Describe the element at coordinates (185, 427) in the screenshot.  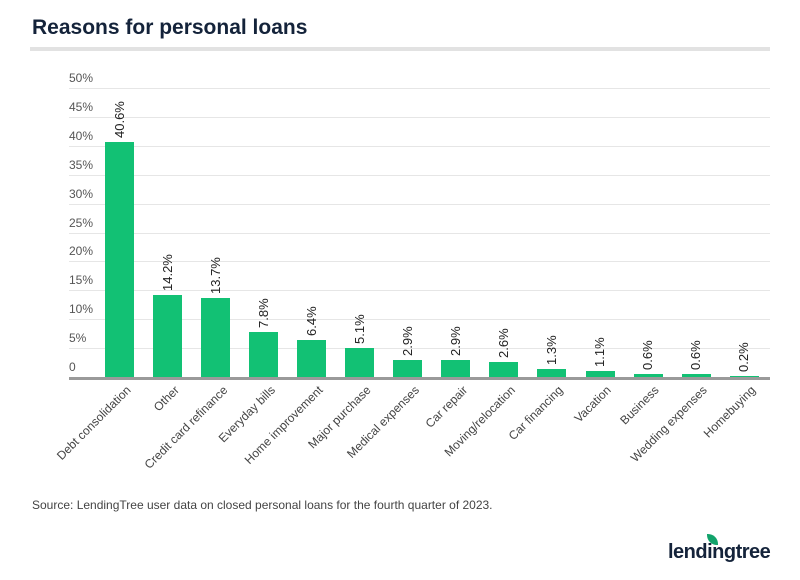
I see `x-category-label: Credit card refinance` at that location.